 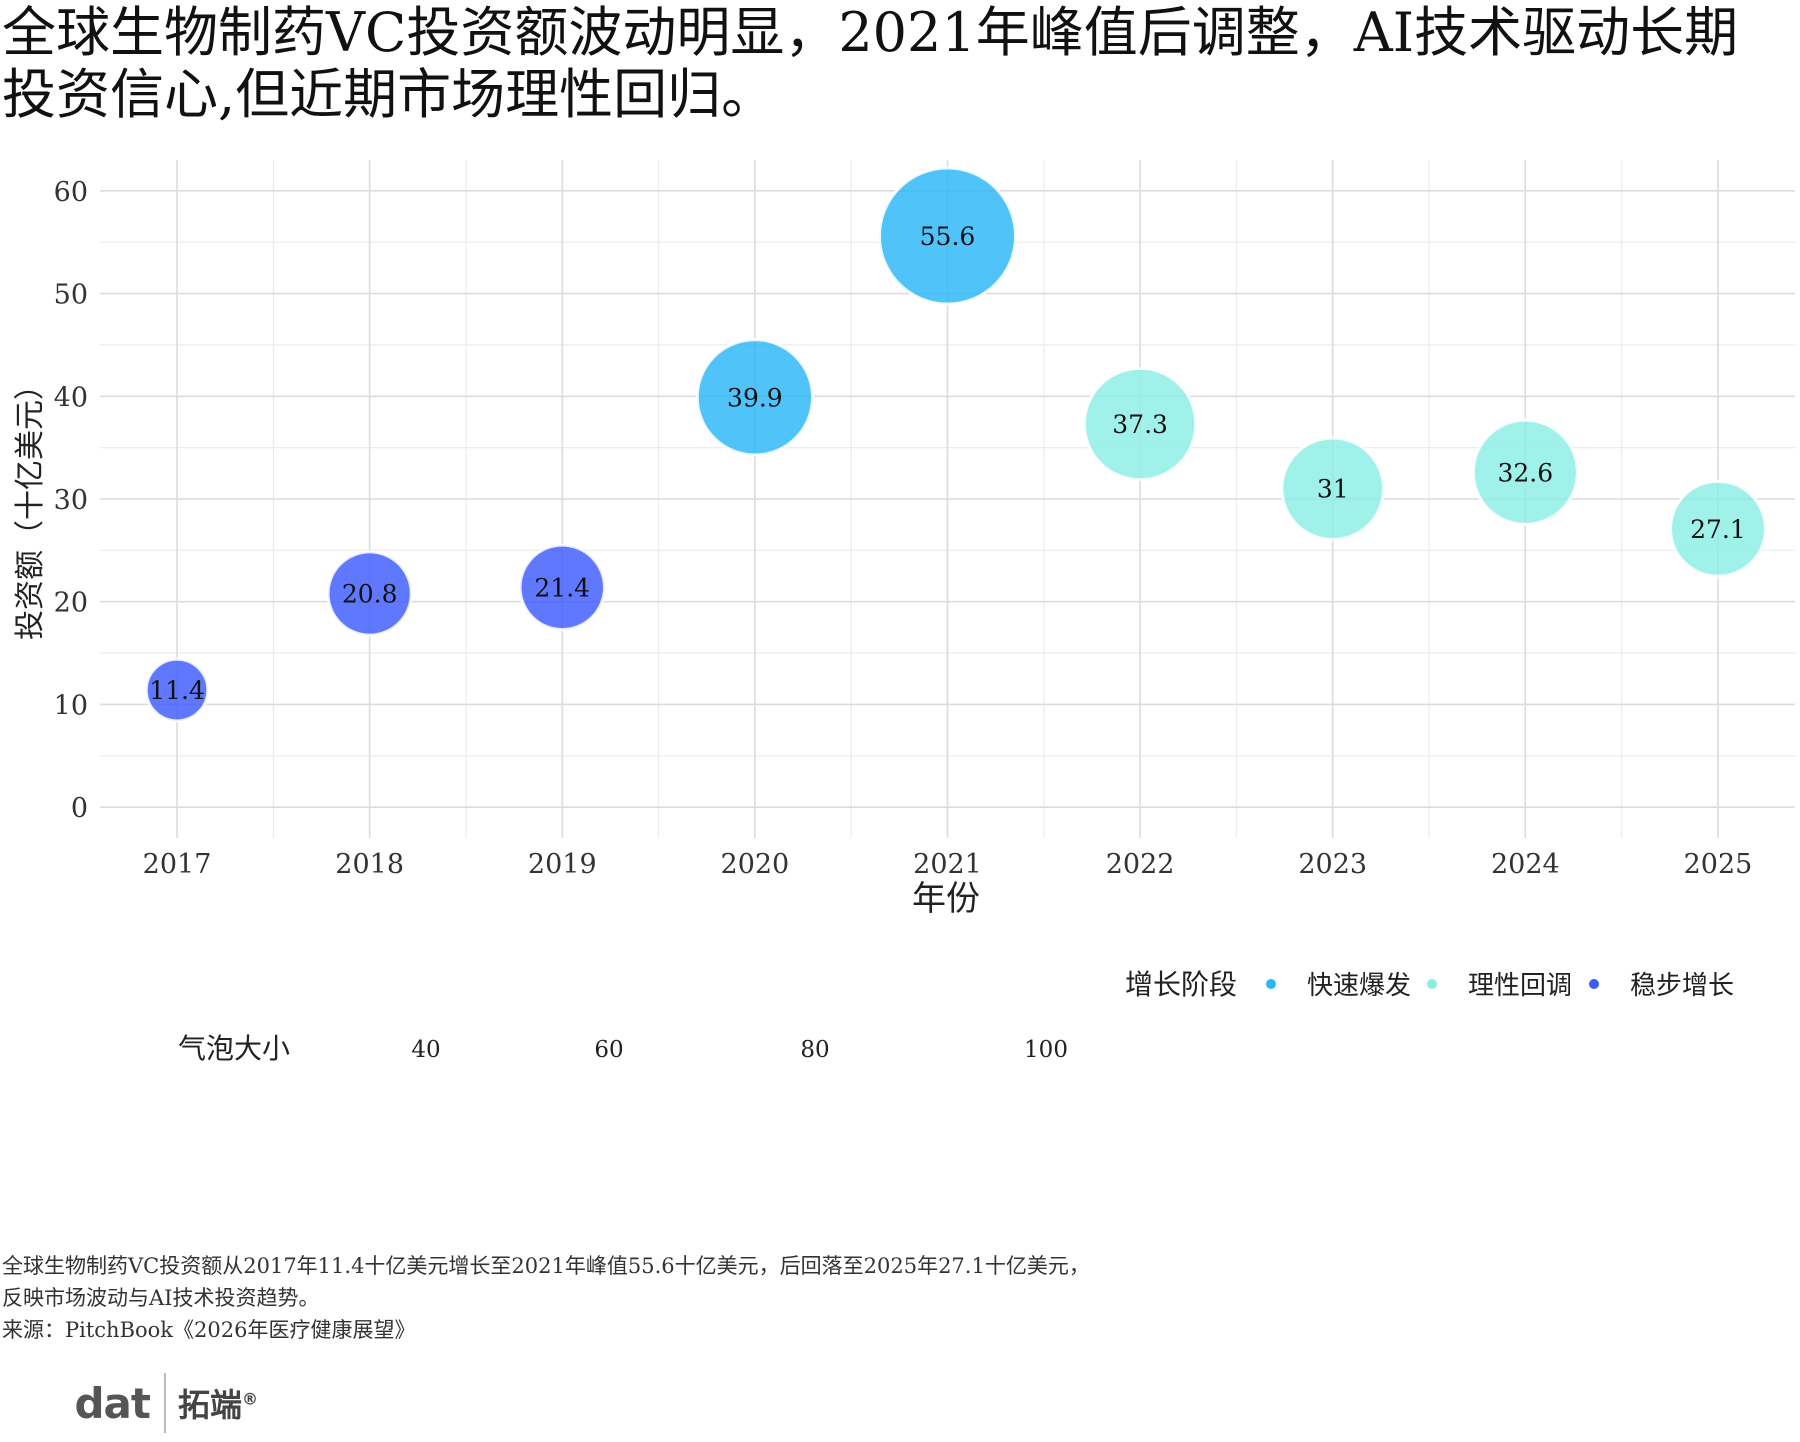 I want to click on y-tick-label: 40, so click(x=71, y=397).